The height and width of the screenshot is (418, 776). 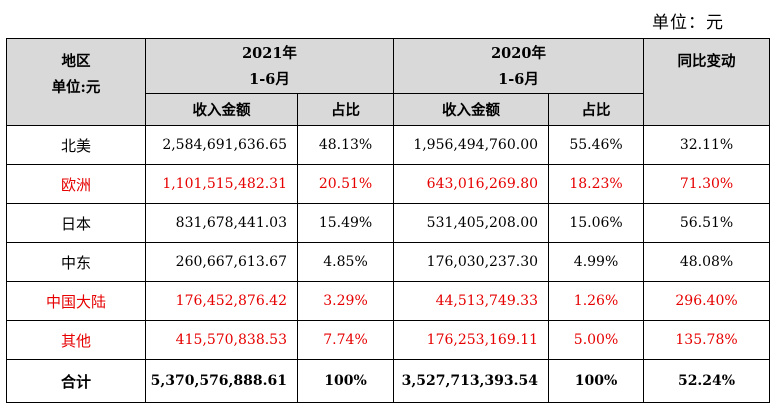 What do you see at coordinates (221, 340) in the screenshot?
I see `cell-revenue-2021: 415,570,838.53` at bounding box center [221, 340].